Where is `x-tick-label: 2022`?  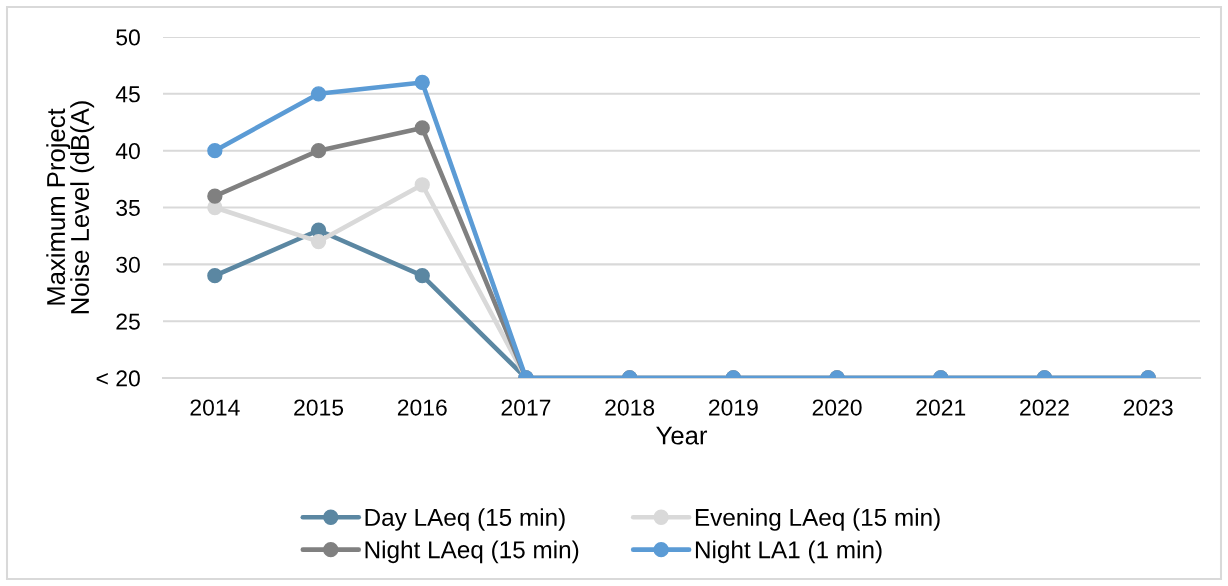 x-tick-label: 2022 is located at coordinates (1044, 407).